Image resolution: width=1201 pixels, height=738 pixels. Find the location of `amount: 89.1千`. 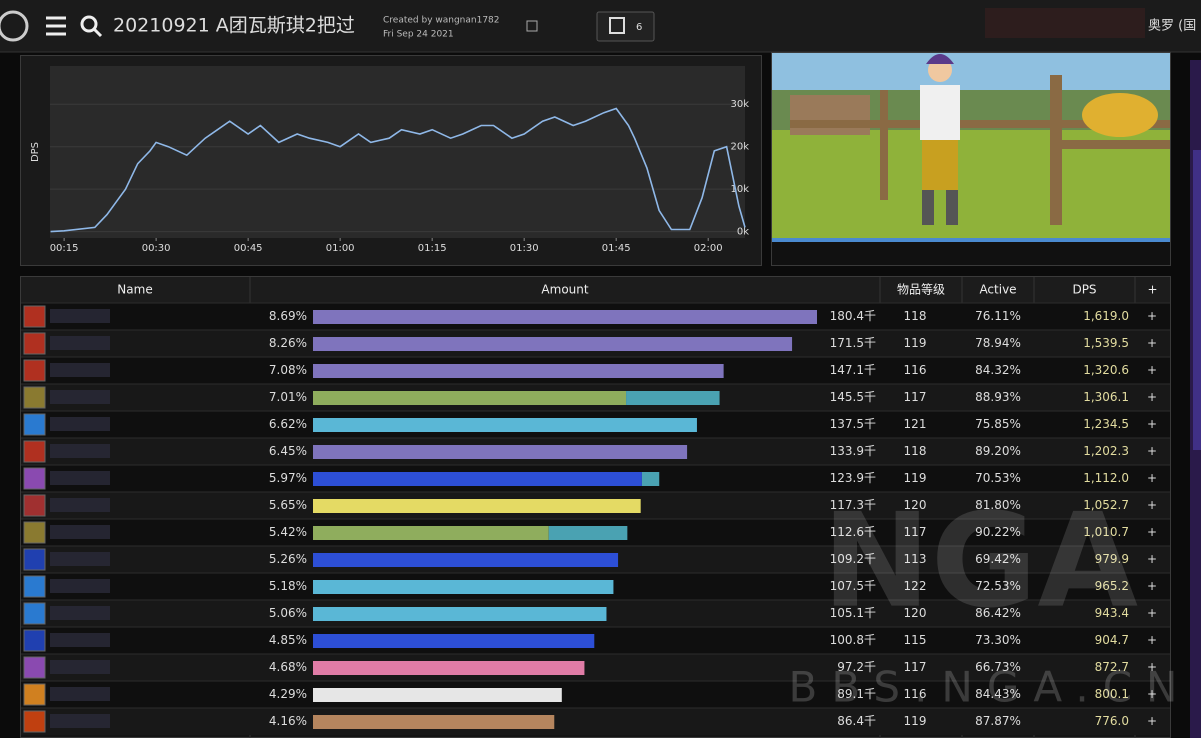

amount: 89.1千 is located at coordinates (856, 694).